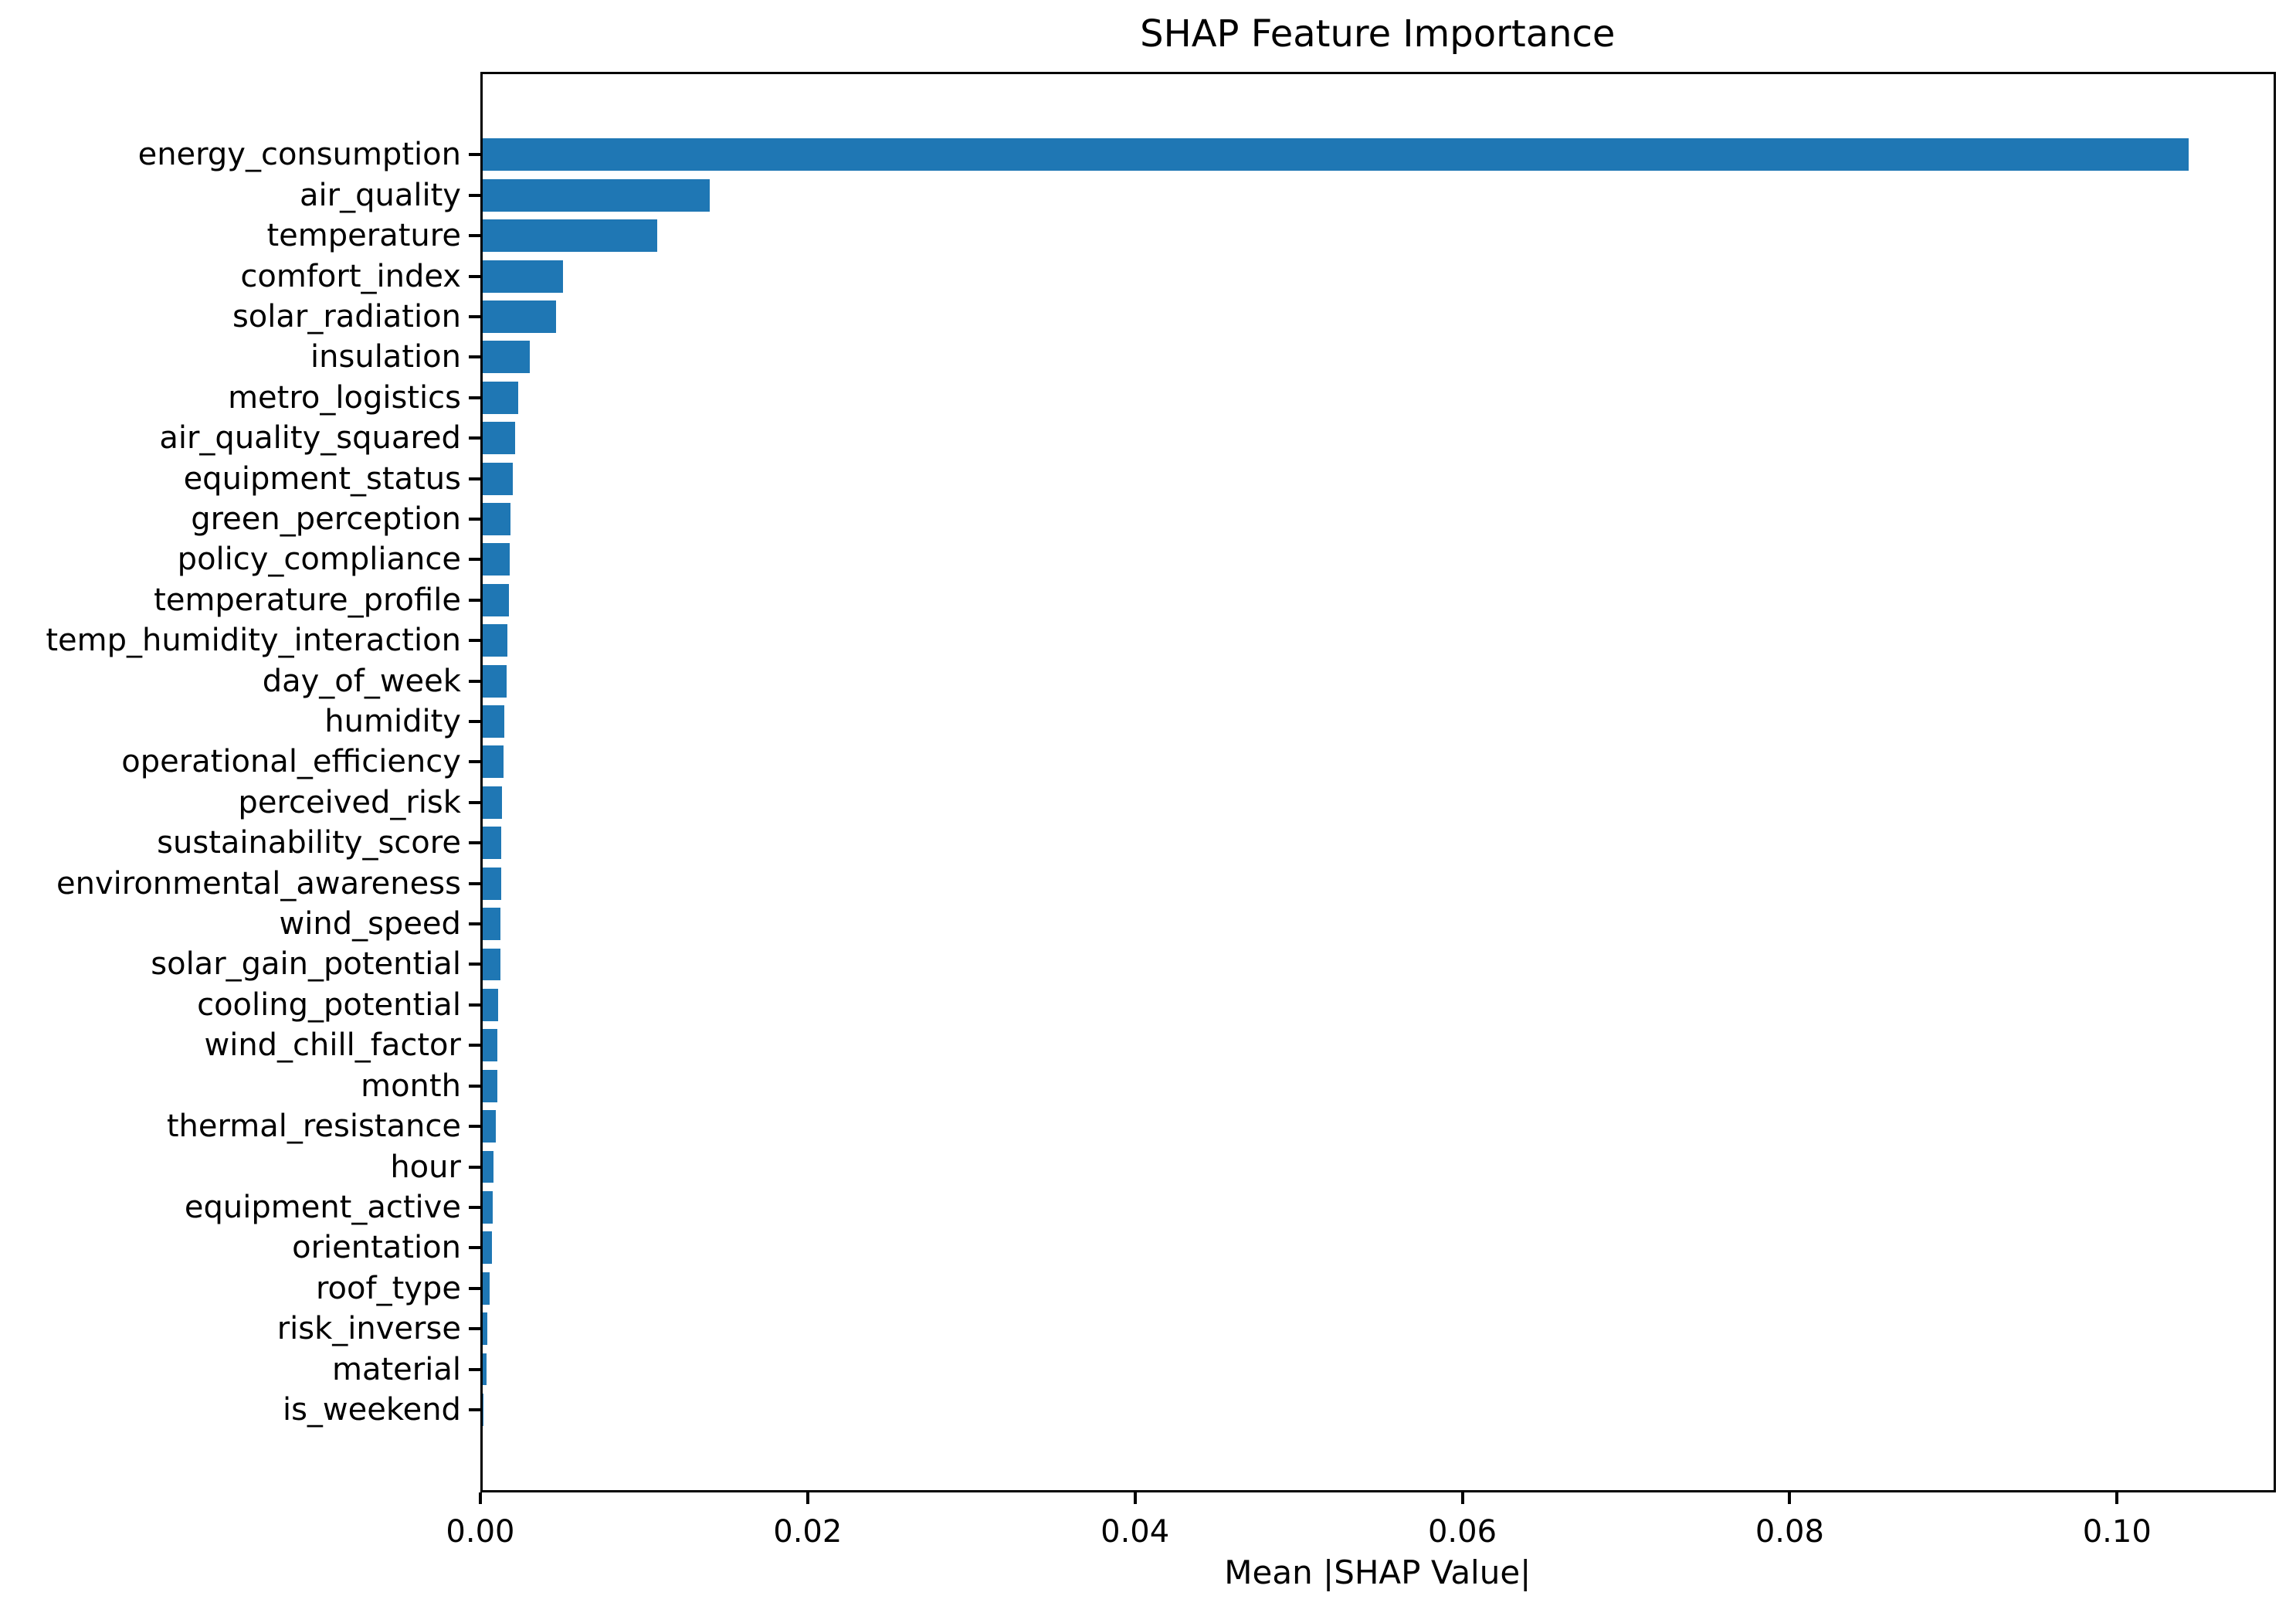 The width and height of the screenshot is (2296, 1623). I want to click on y-axis-label: material, so click(396, 1369).